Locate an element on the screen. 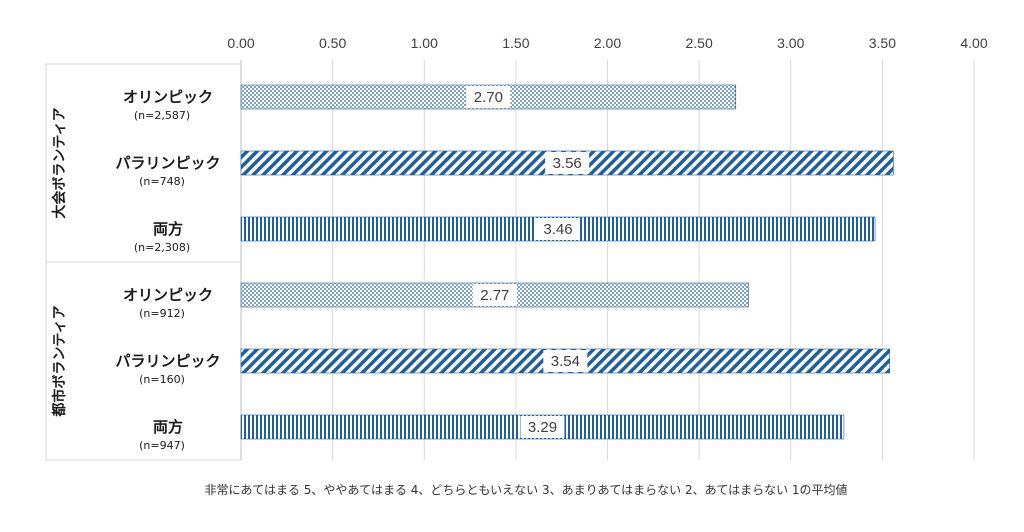  category-count: (n=2,587) is located at coordinates (162, 115).